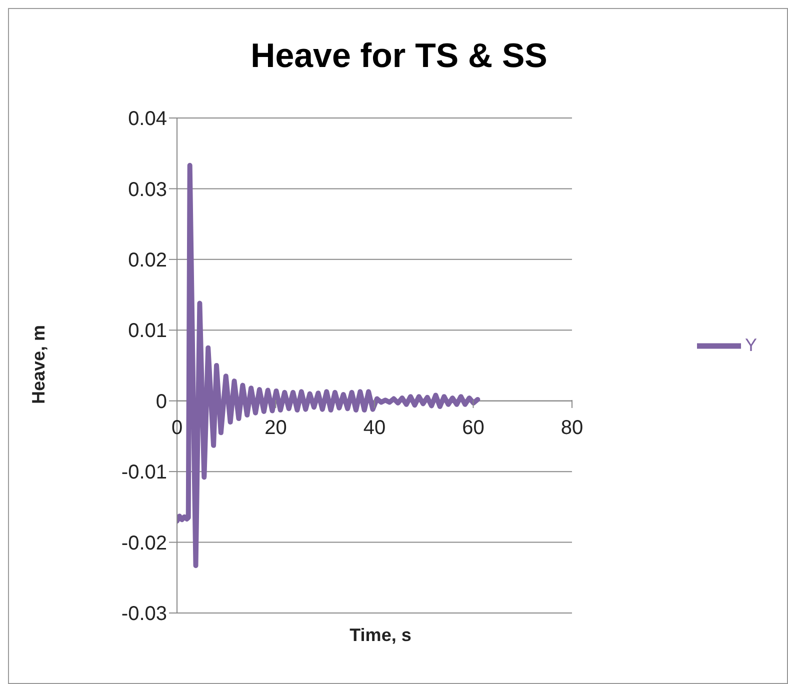 Image resolution: width=788 pixels, height=684 pixels. I want to click on y-tick-label: 0.01, so click(147, 331).